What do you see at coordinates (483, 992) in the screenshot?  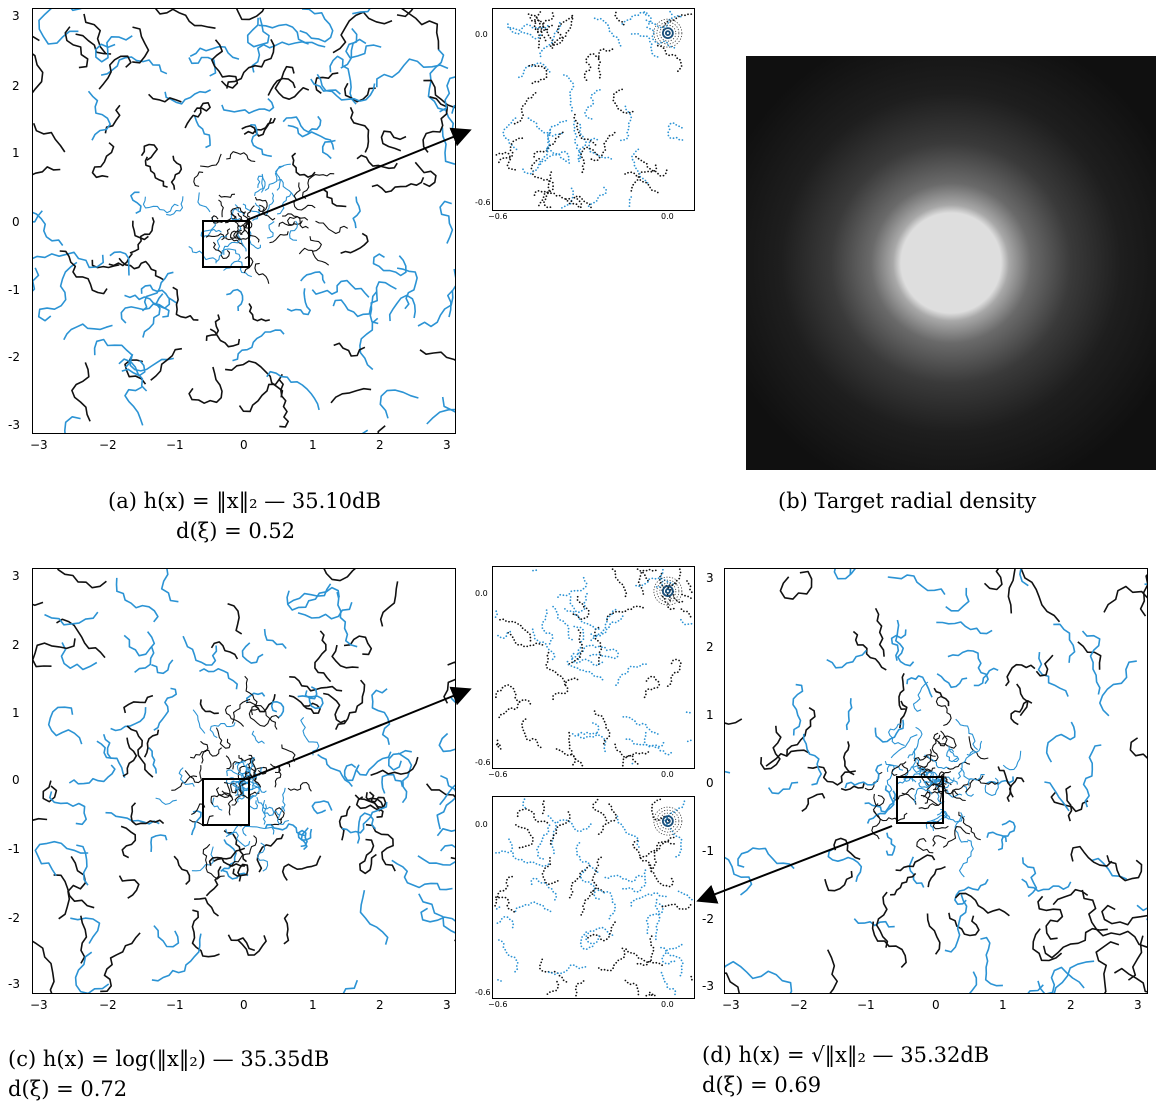 I see `inset-d-y-tick: -0.6` at bounding box center [483, 992].